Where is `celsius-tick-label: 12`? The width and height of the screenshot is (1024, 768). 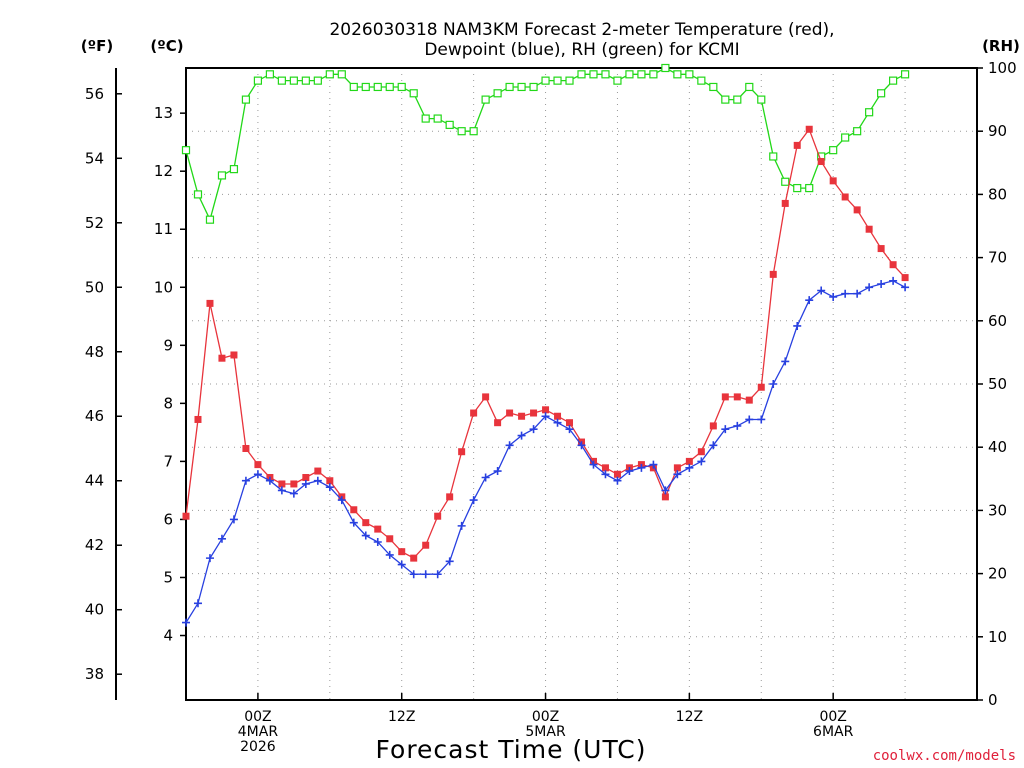 celsius-tick-label: 12 is located at coordinates (163, 171).